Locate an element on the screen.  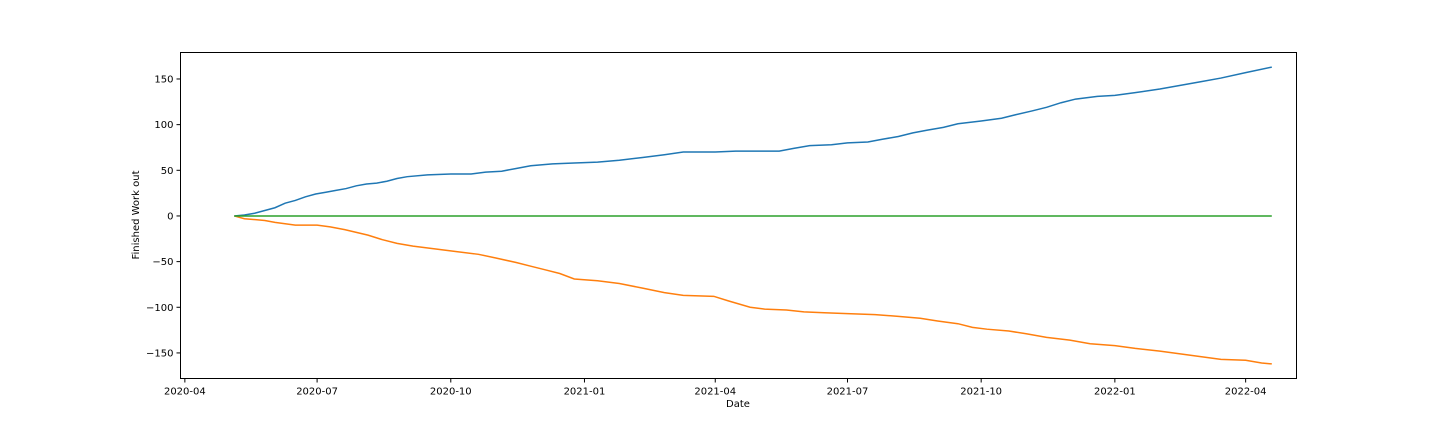
y-tick-label: −150 is located at coordinates (159, 353).